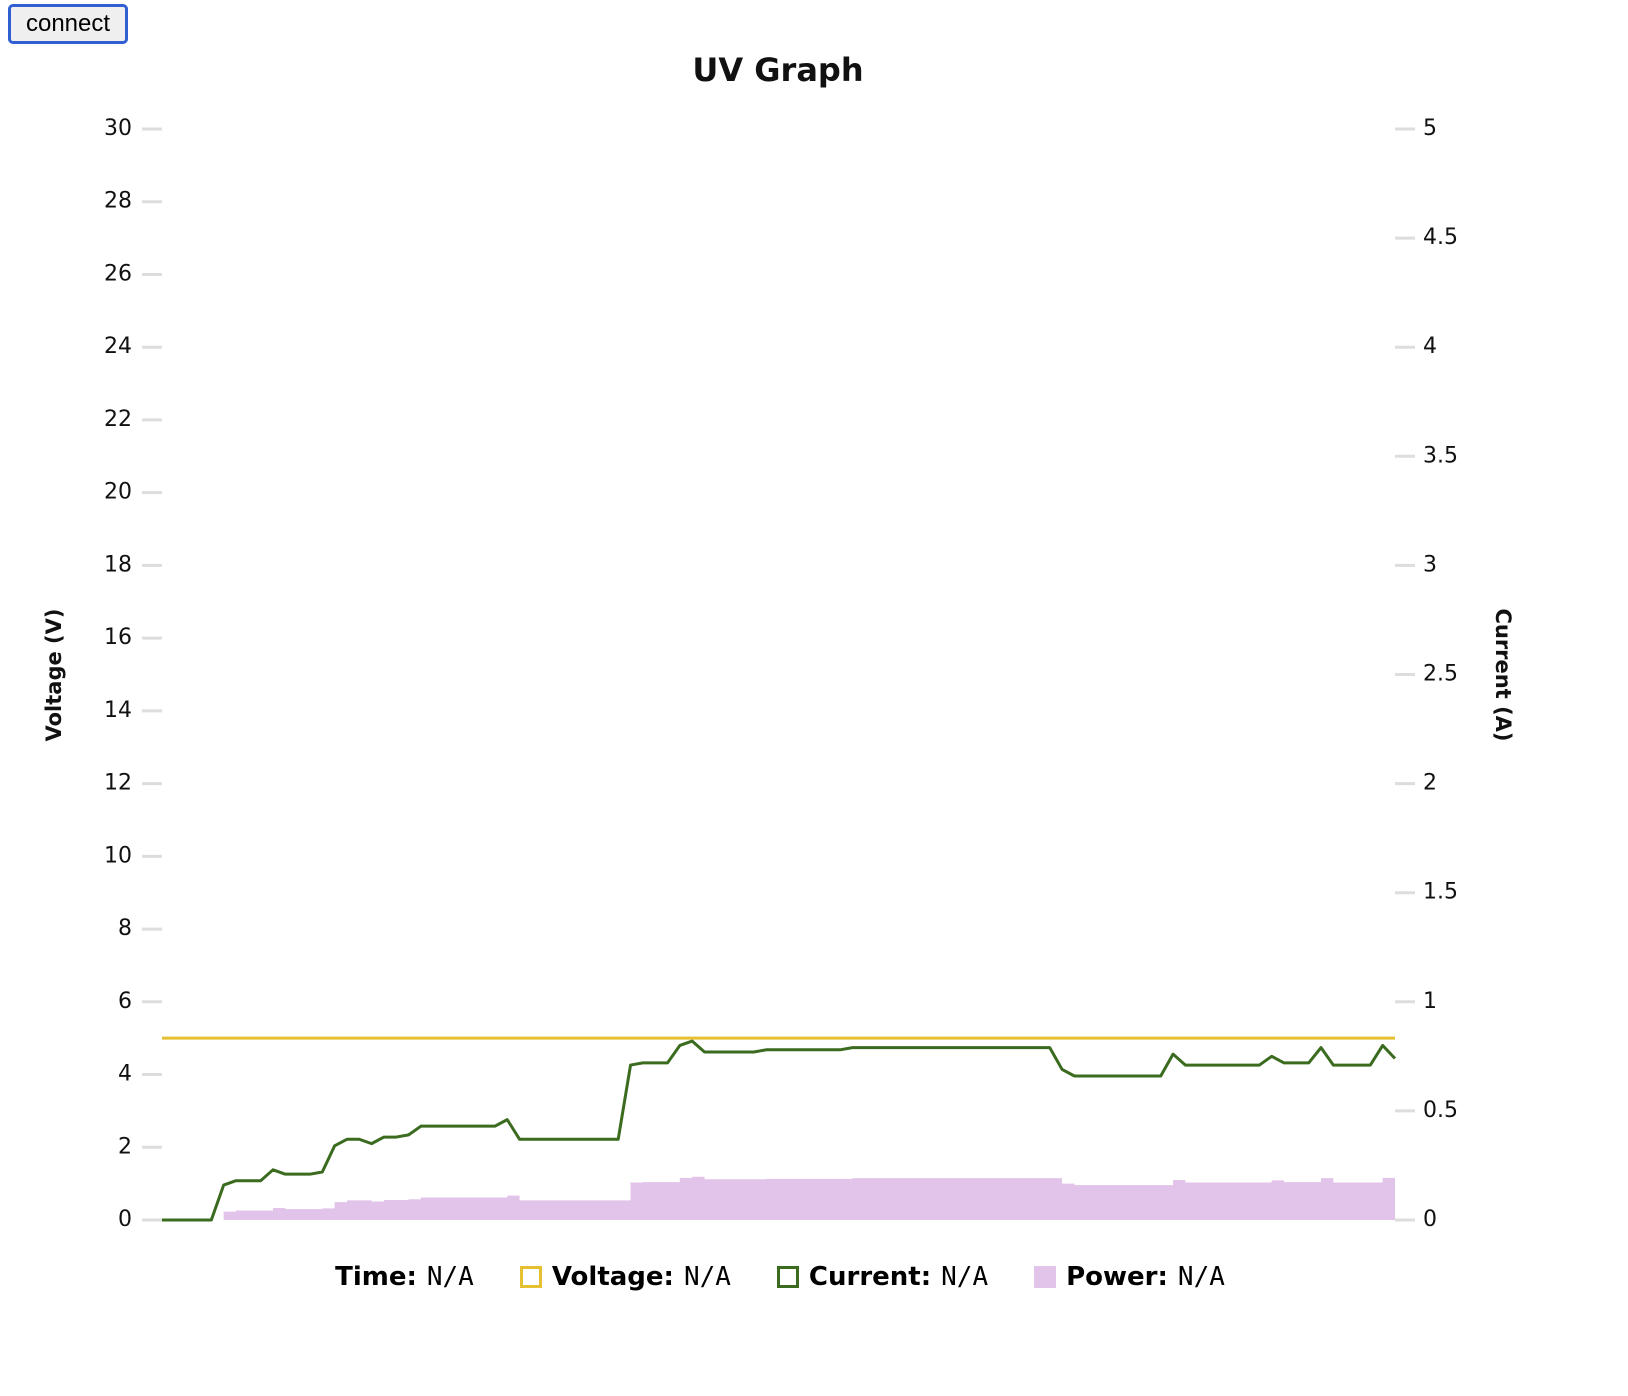 Image resolution: width=1628 pixels, height=1396 pixels. I want to click on y-tick-label: 10, so click(118, 855).